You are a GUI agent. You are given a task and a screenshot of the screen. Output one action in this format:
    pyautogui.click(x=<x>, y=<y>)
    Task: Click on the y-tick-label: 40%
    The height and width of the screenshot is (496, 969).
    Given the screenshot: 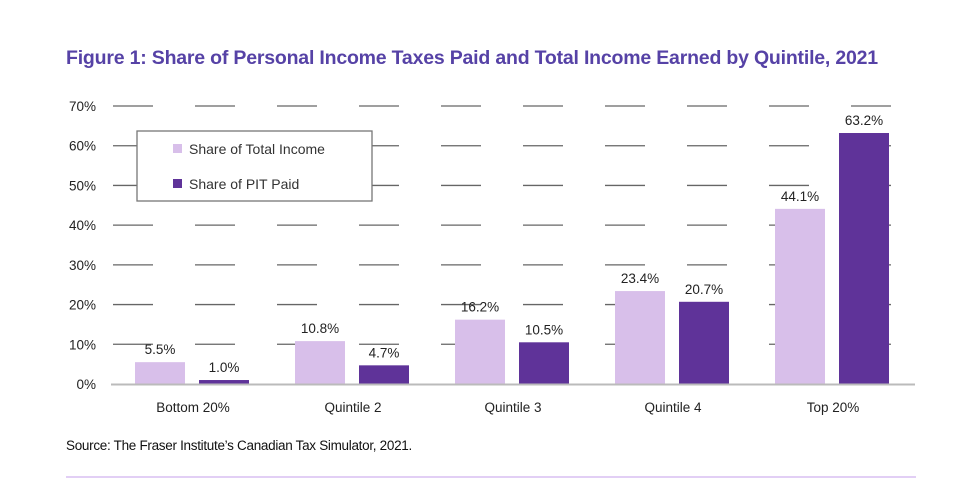 What is the action you would take?
    pyautogui.click(x=82, y=225)
    